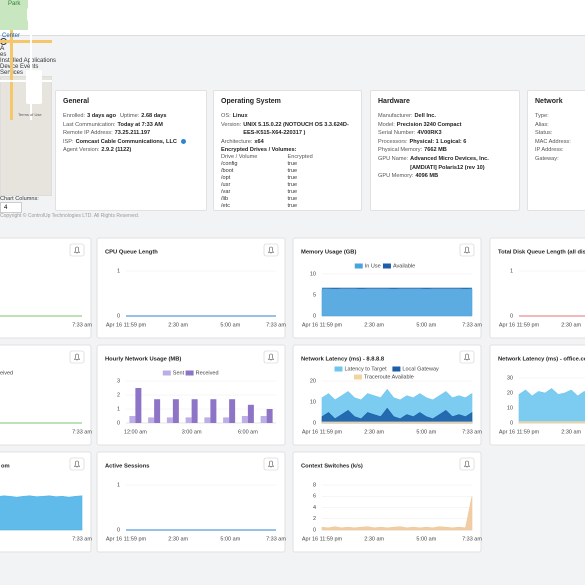  What do you see at coordinates (287, 157) in the screenshot?
I see `table-header: Drive / Volume Encrypted` at bounding box center [287, 157].